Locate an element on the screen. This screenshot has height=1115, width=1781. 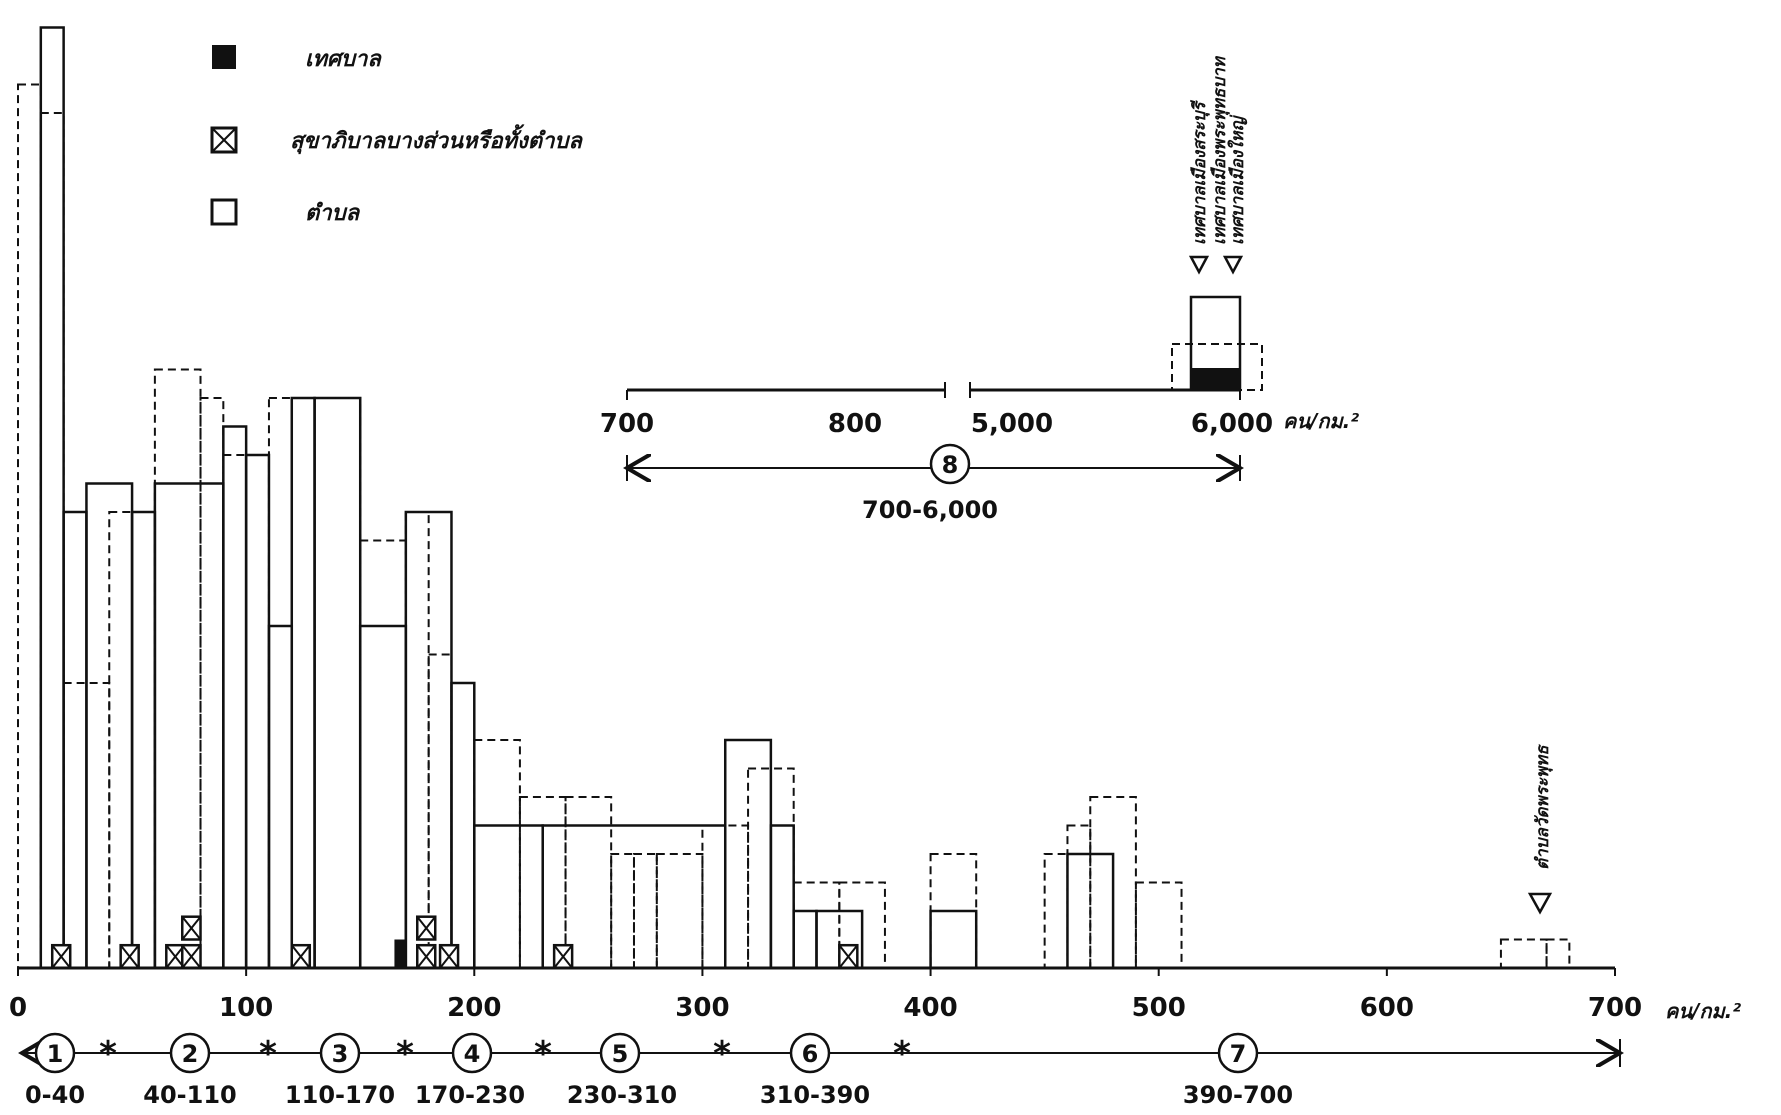
legend-sanitary-label: สุขาภิบาลบางส่วนหรือทั้งตำบล is located at coordinates (436, 139).